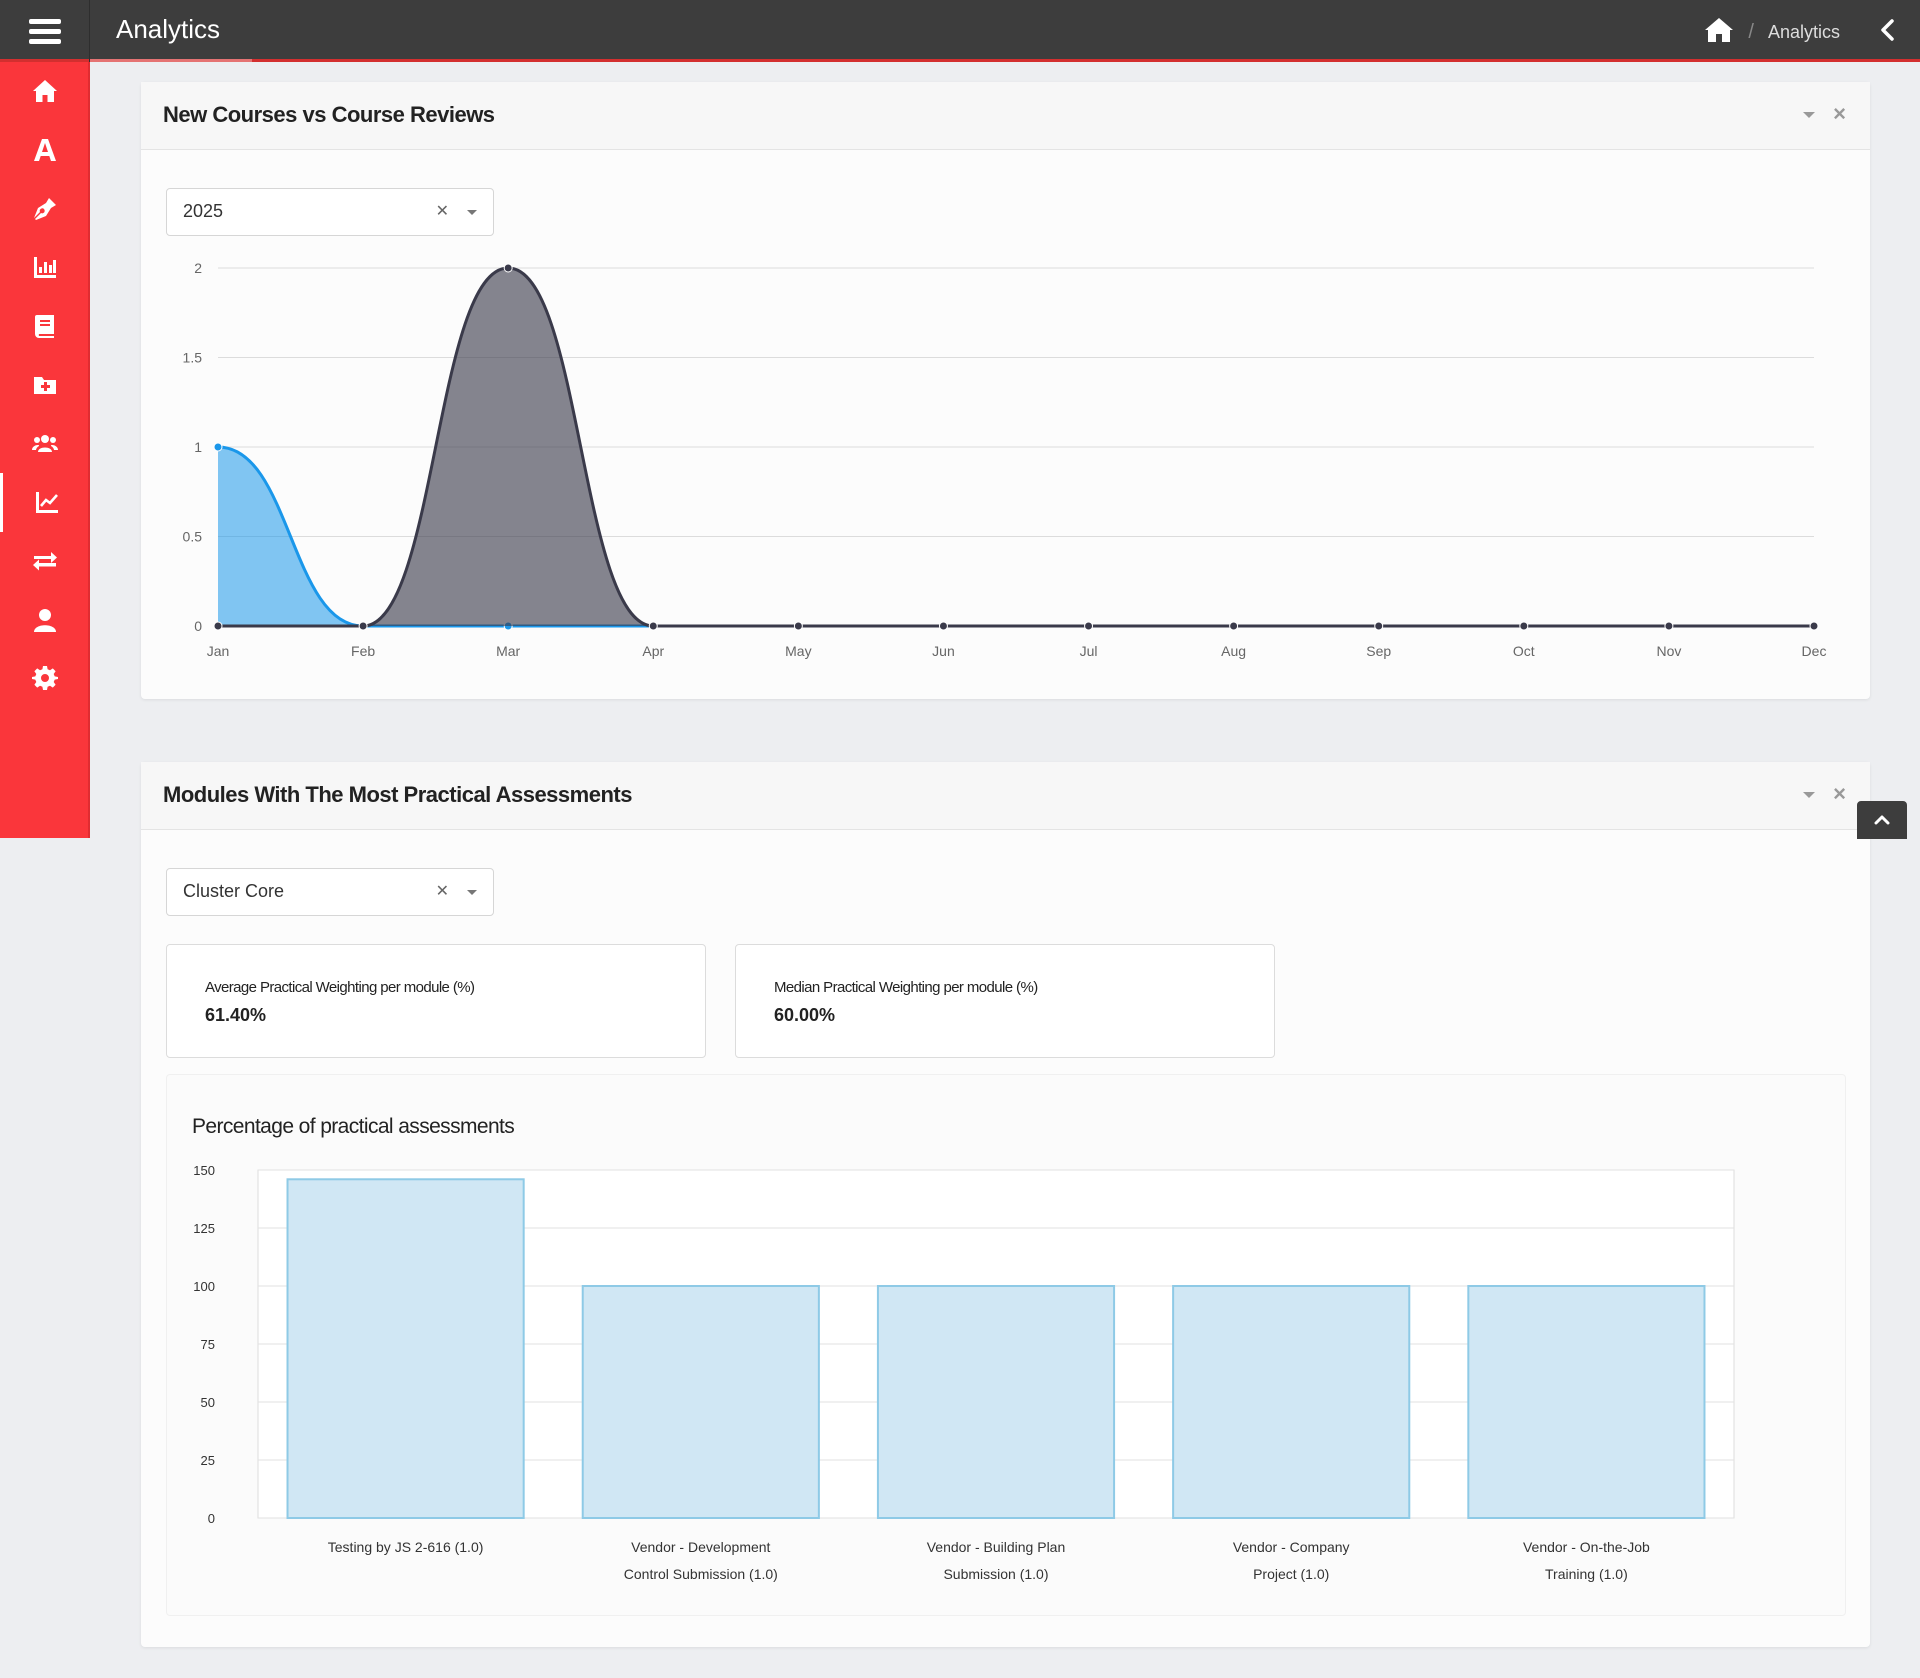 This screenshot has height=1678, width=1920. What do you see at coordinates (995, 1574) in the screenshot?
I see `x-tick-label: Submission (1.0)` at bounding box center [995, 1574].